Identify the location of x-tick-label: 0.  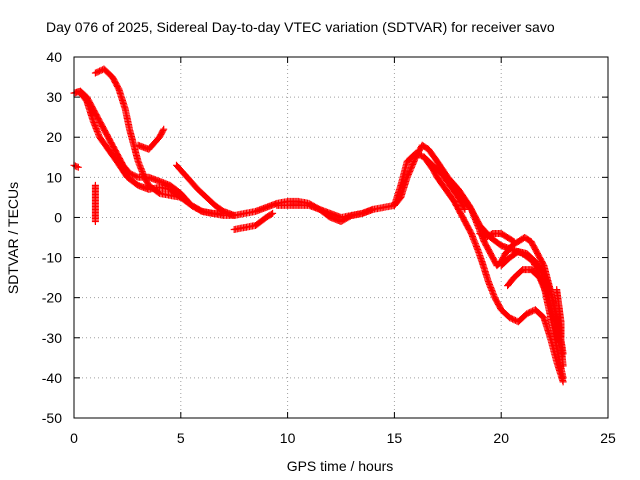
(74, 438).